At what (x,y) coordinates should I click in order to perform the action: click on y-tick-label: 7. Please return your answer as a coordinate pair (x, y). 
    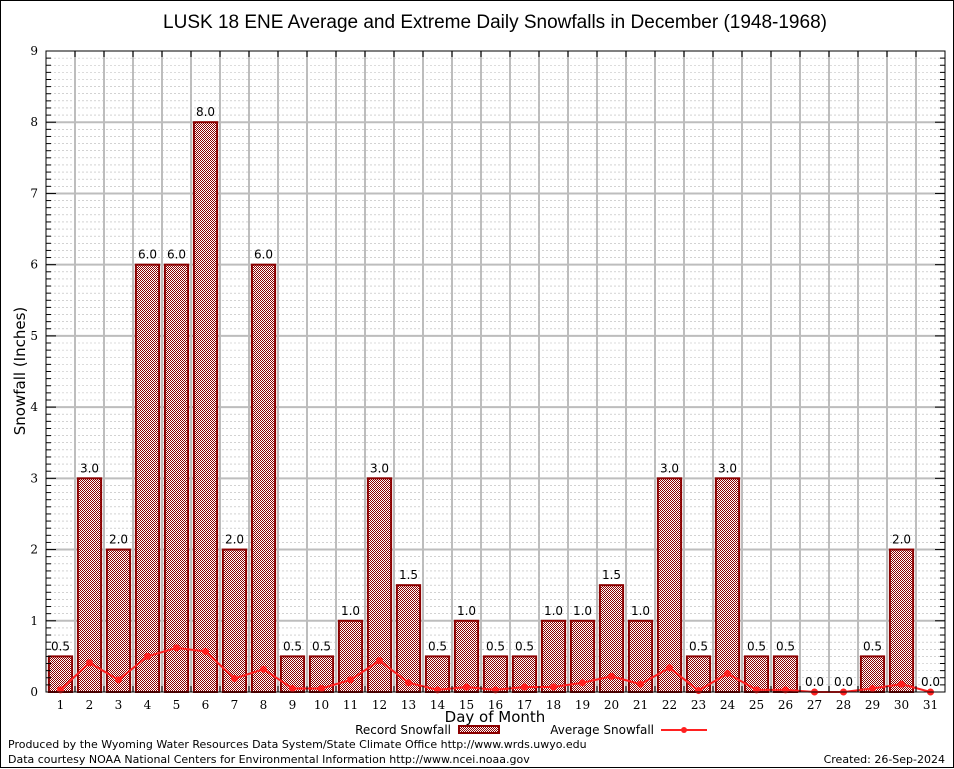
    Looking at the image, I should click on (34, 193).